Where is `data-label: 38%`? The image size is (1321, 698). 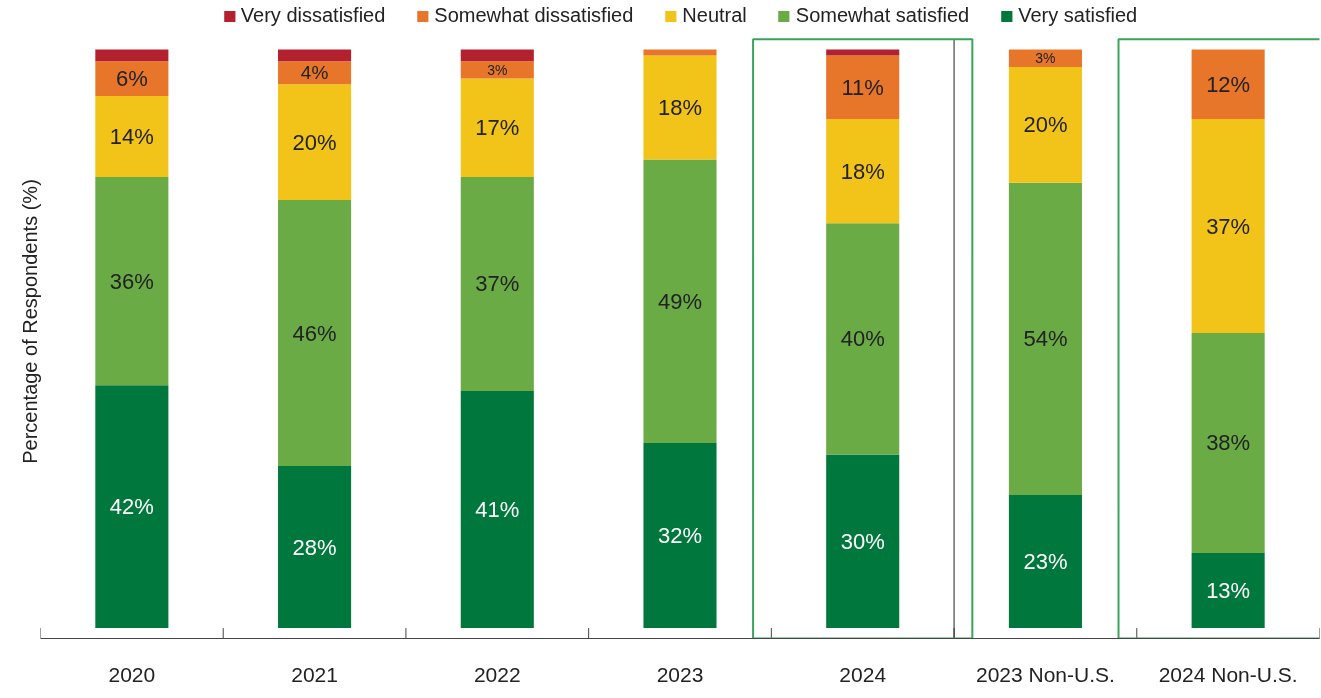 data-label: 38% is located at coordinates (1228, 443).